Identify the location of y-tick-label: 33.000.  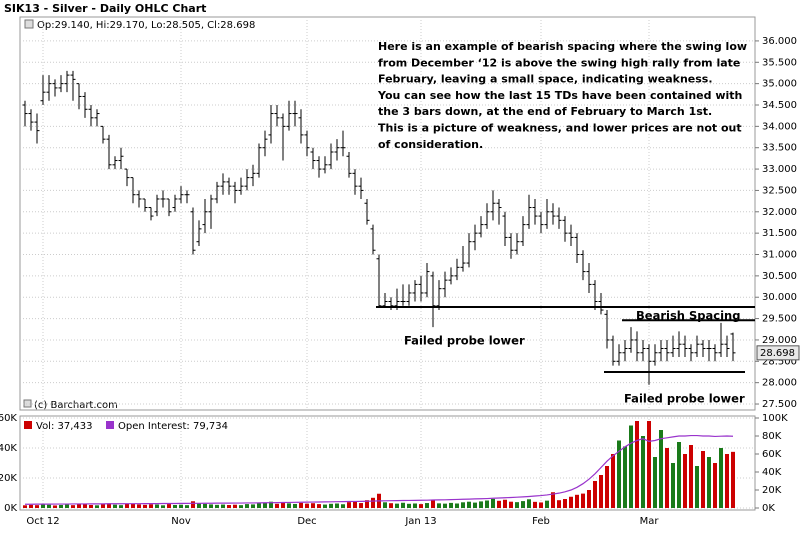
(779, 169).